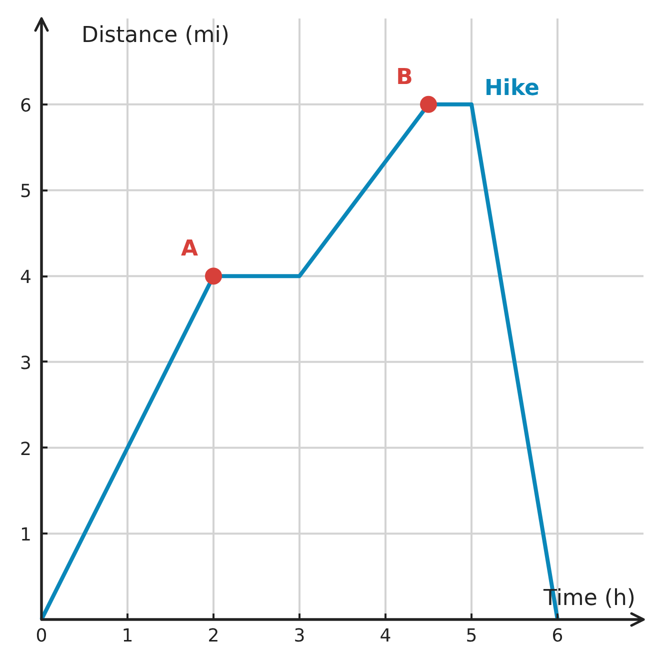 This screenshot has height=668, width=661. Describe the element at coordinates (386, 636) in the screenshot. I see `x-tick-label: 4` at that location.